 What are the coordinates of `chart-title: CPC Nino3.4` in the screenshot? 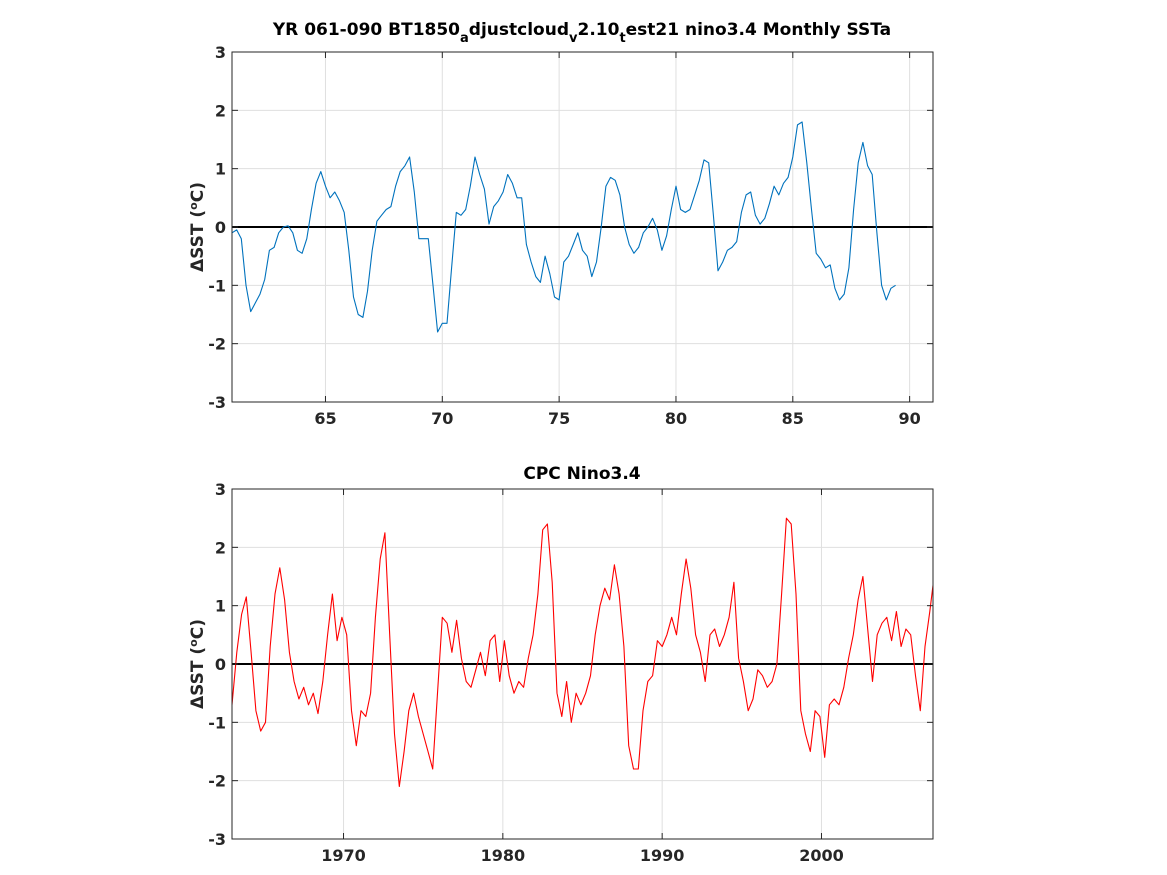 It's located at (581, 474).